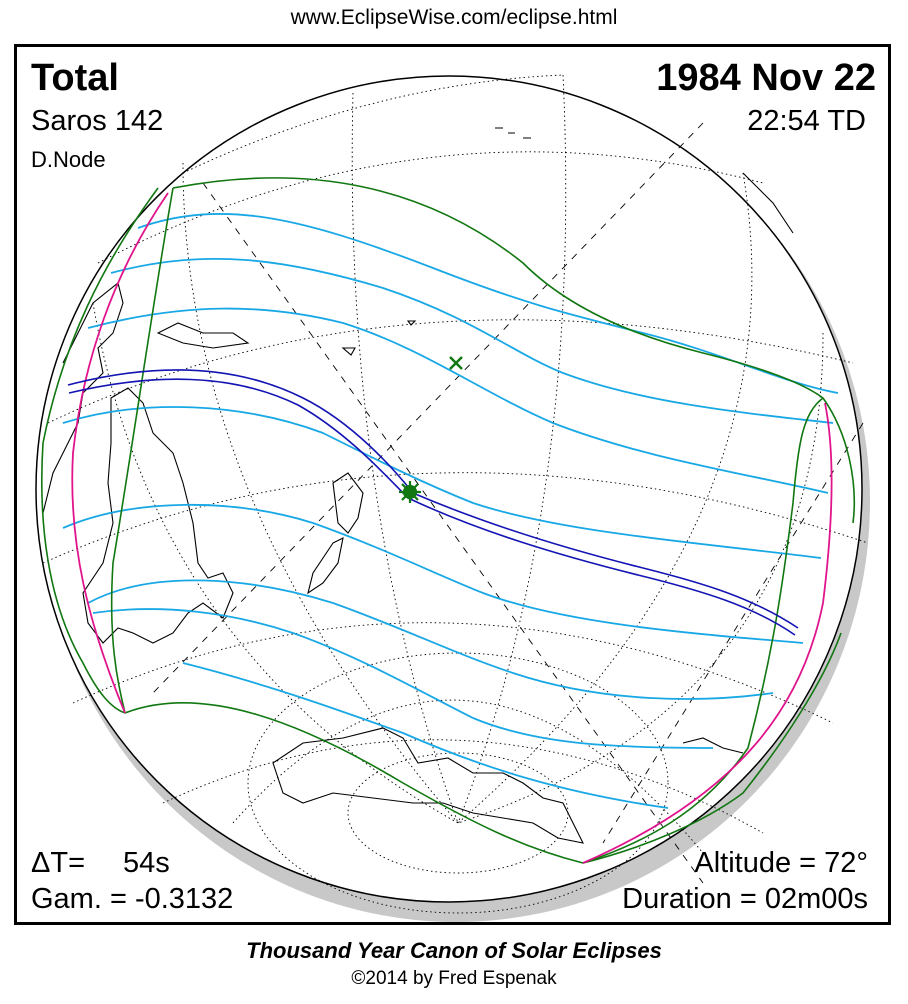 The width and height of the screenshot is (908, 1004). I want to click on canon-title: Thousand Year Canon of Solar Eclipses, so click(454, 950).